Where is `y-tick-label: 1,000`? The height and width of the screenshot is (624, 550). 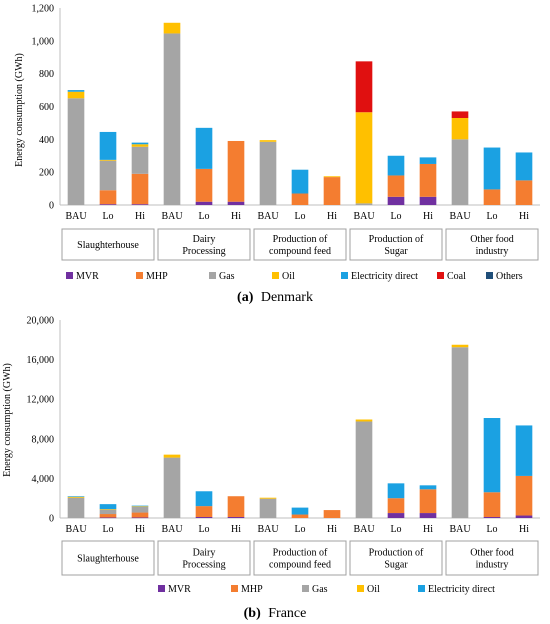 y-tick-label: 1,000 is located at coordinates (43, 41).